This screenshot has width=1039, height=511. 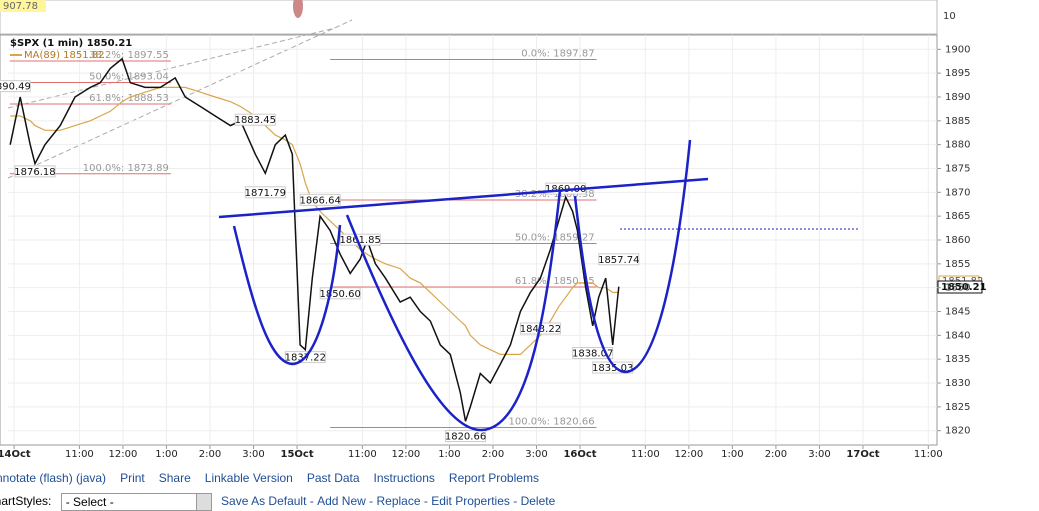 I want to click on style-link: Add New, so click(x=341, y=501).